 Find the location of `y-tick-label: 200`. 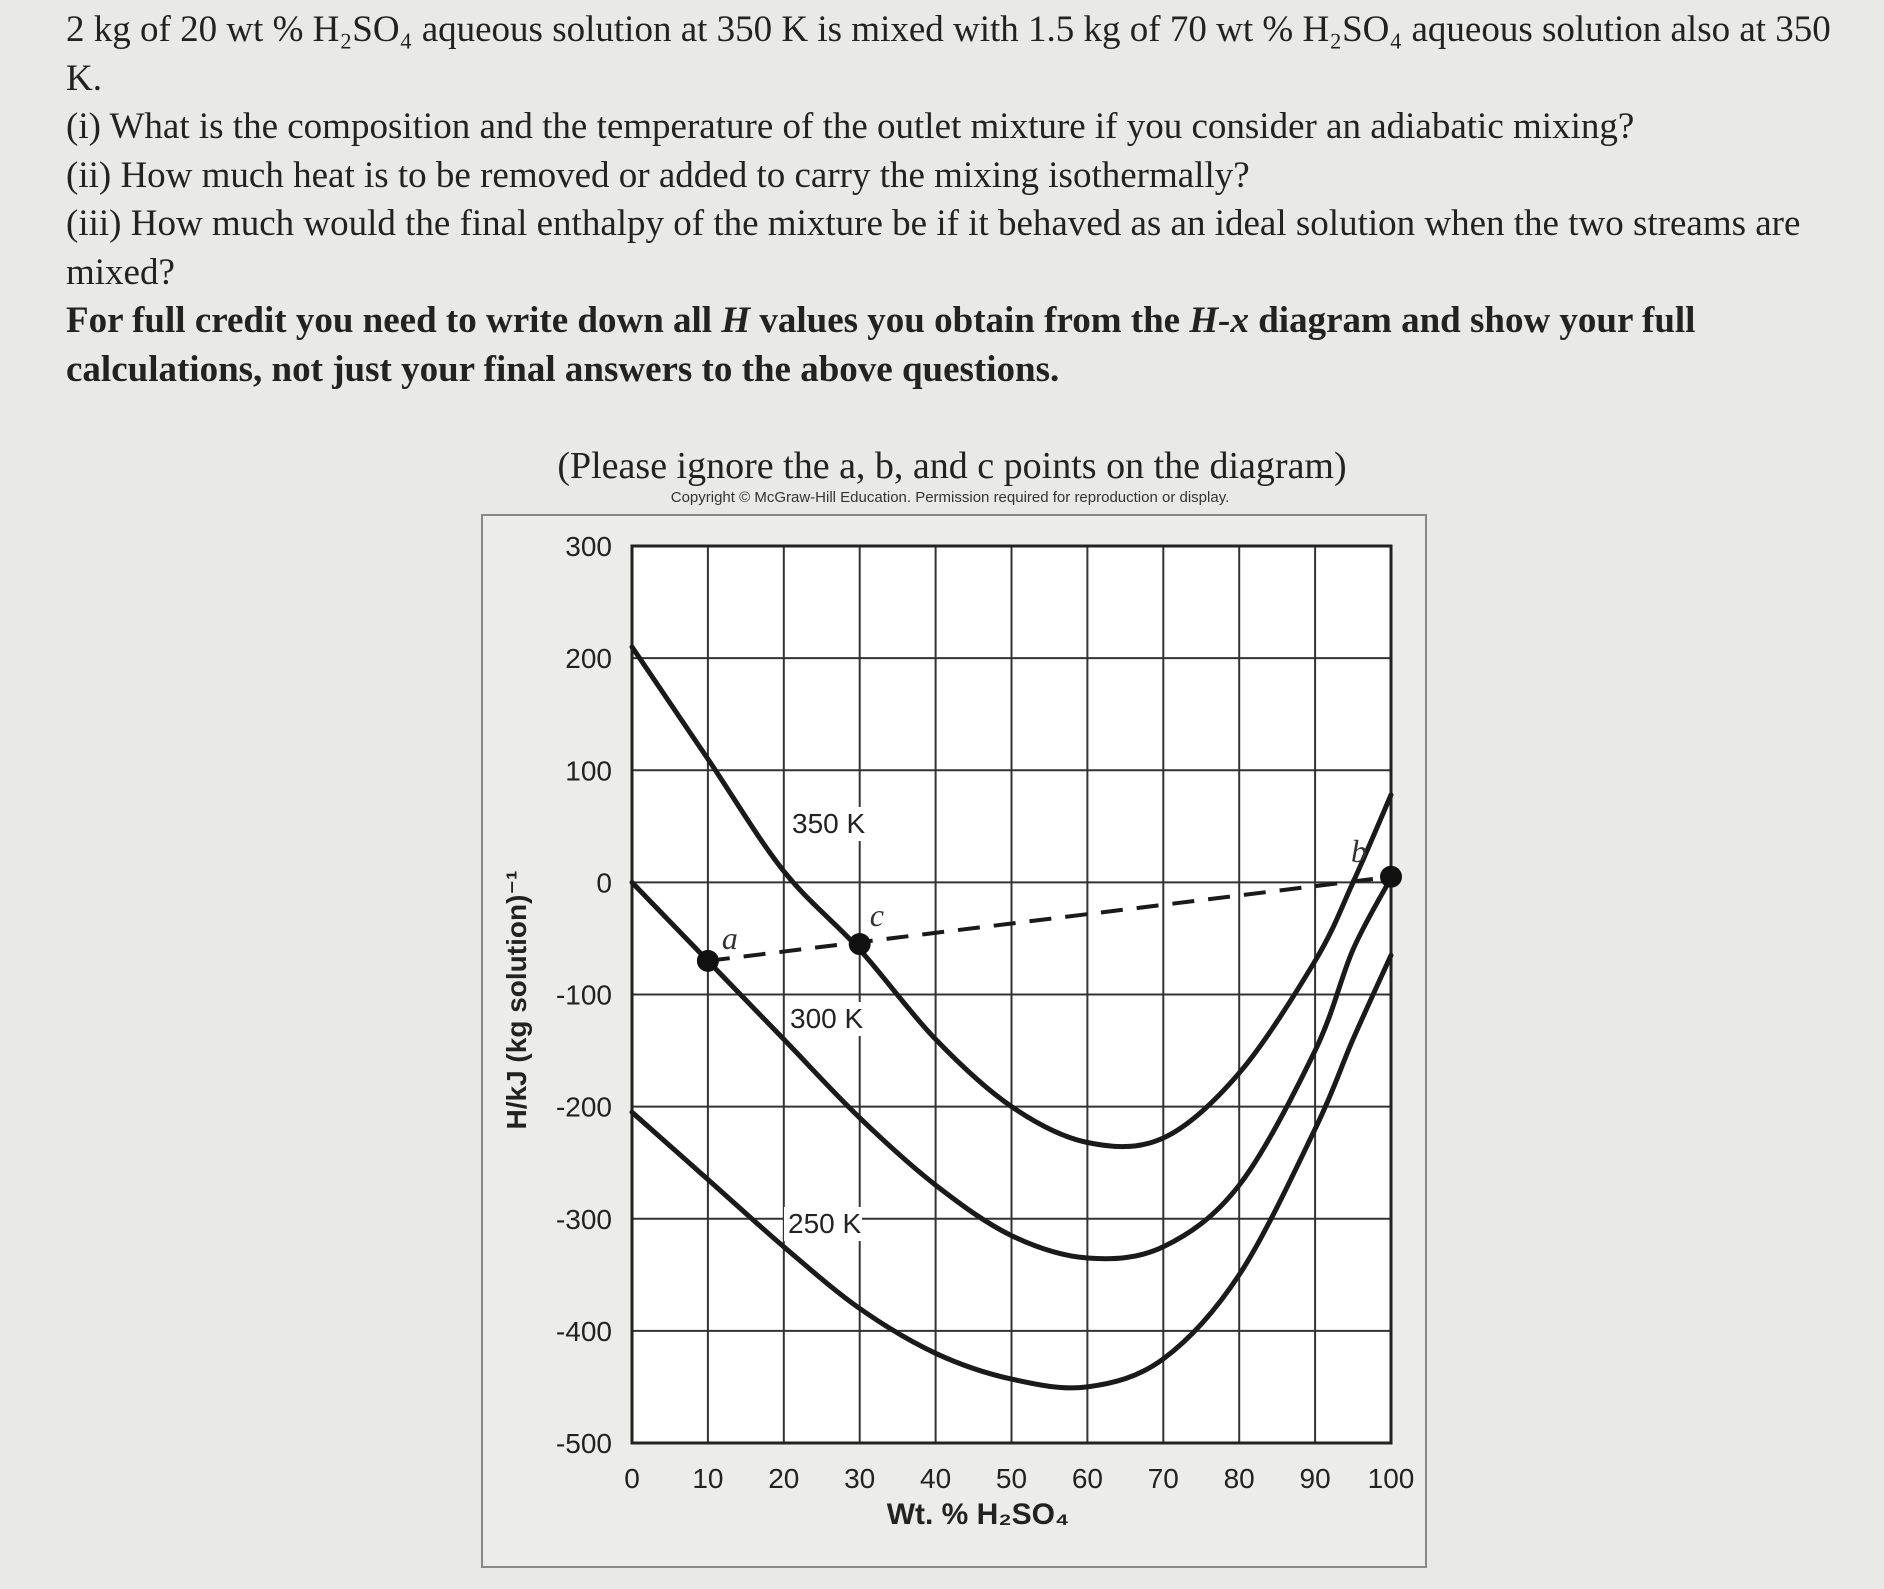

y-tick-label: 200 is located at coordinates (588, 658).